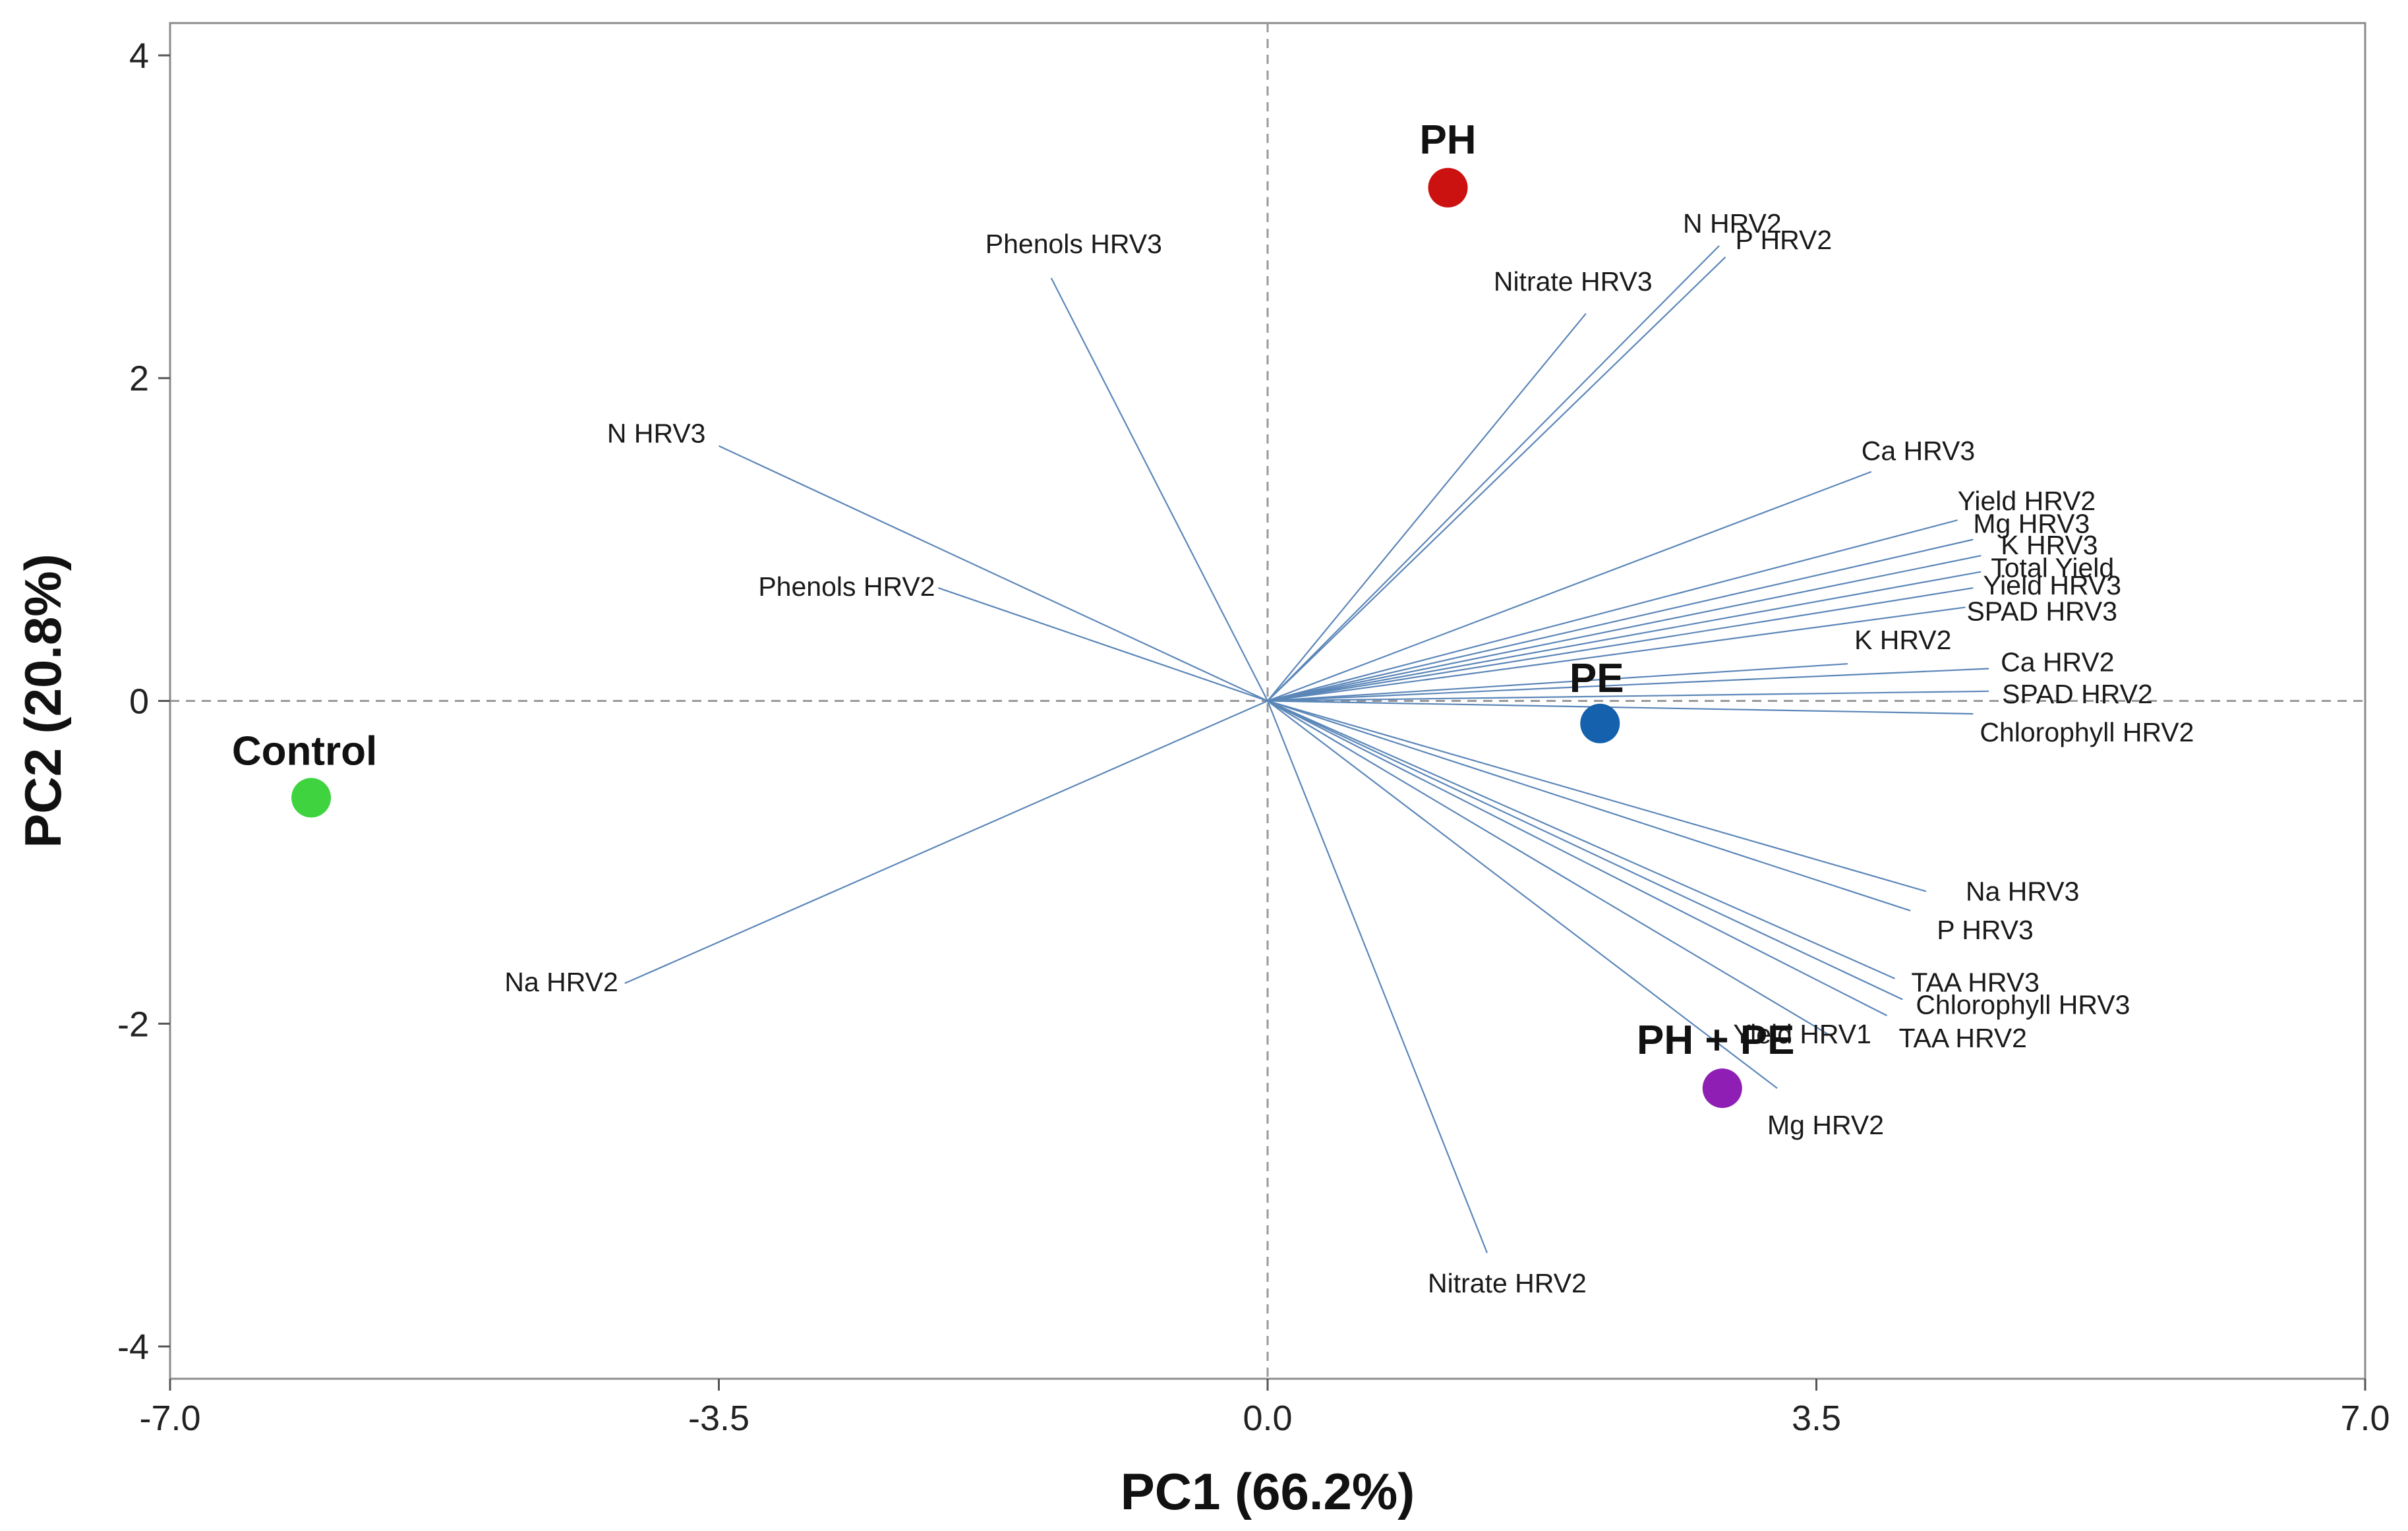  I want to click on y-tick-label: -2, so click(133, 1024).